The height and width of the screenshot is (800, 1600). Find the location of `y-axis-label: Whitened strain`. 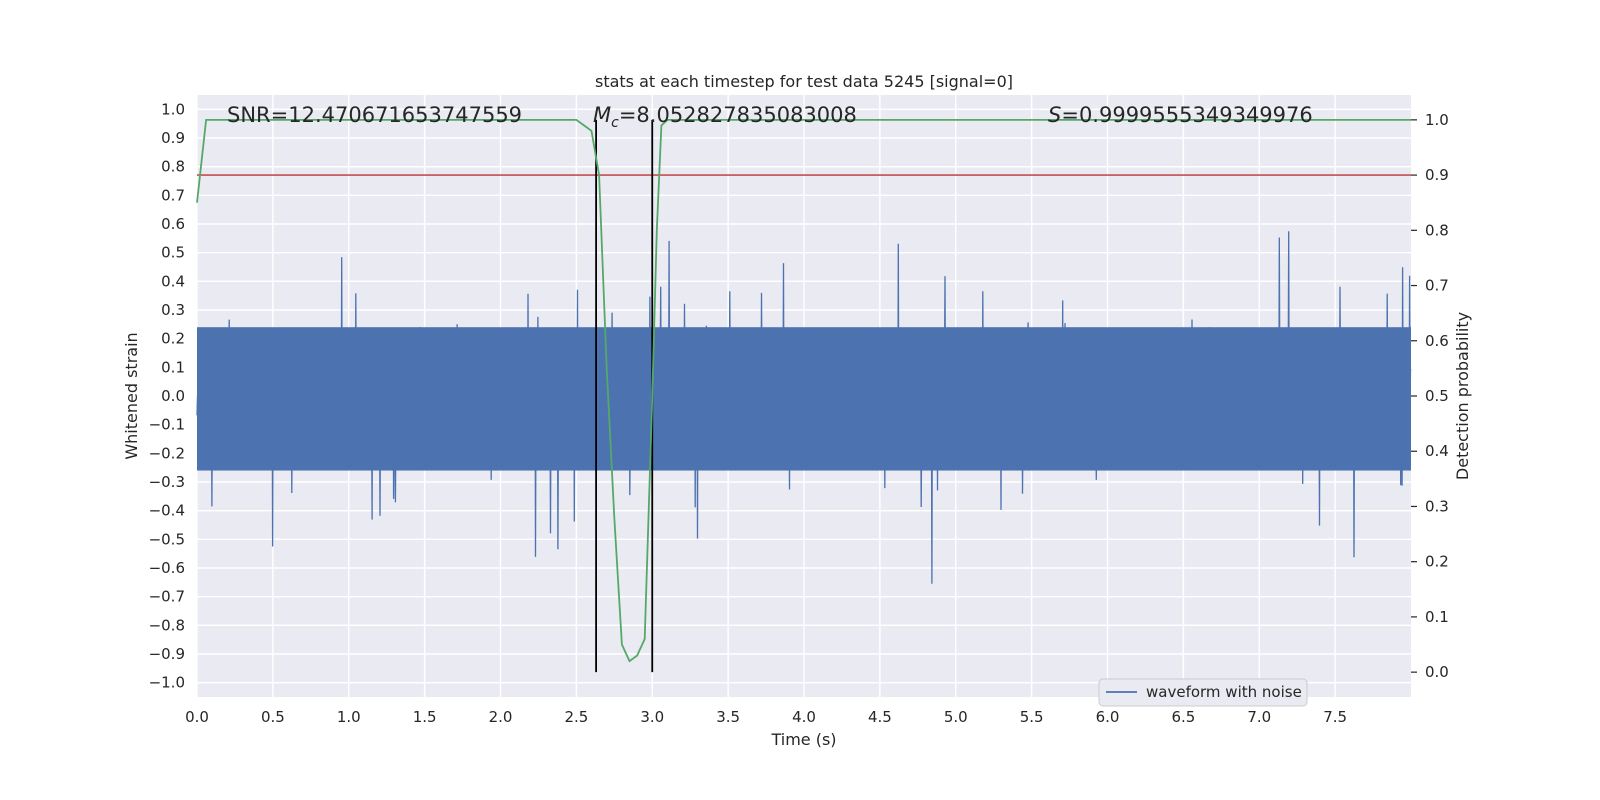

y-axis-label: Whitened strain is located at coordinates (131, 395).